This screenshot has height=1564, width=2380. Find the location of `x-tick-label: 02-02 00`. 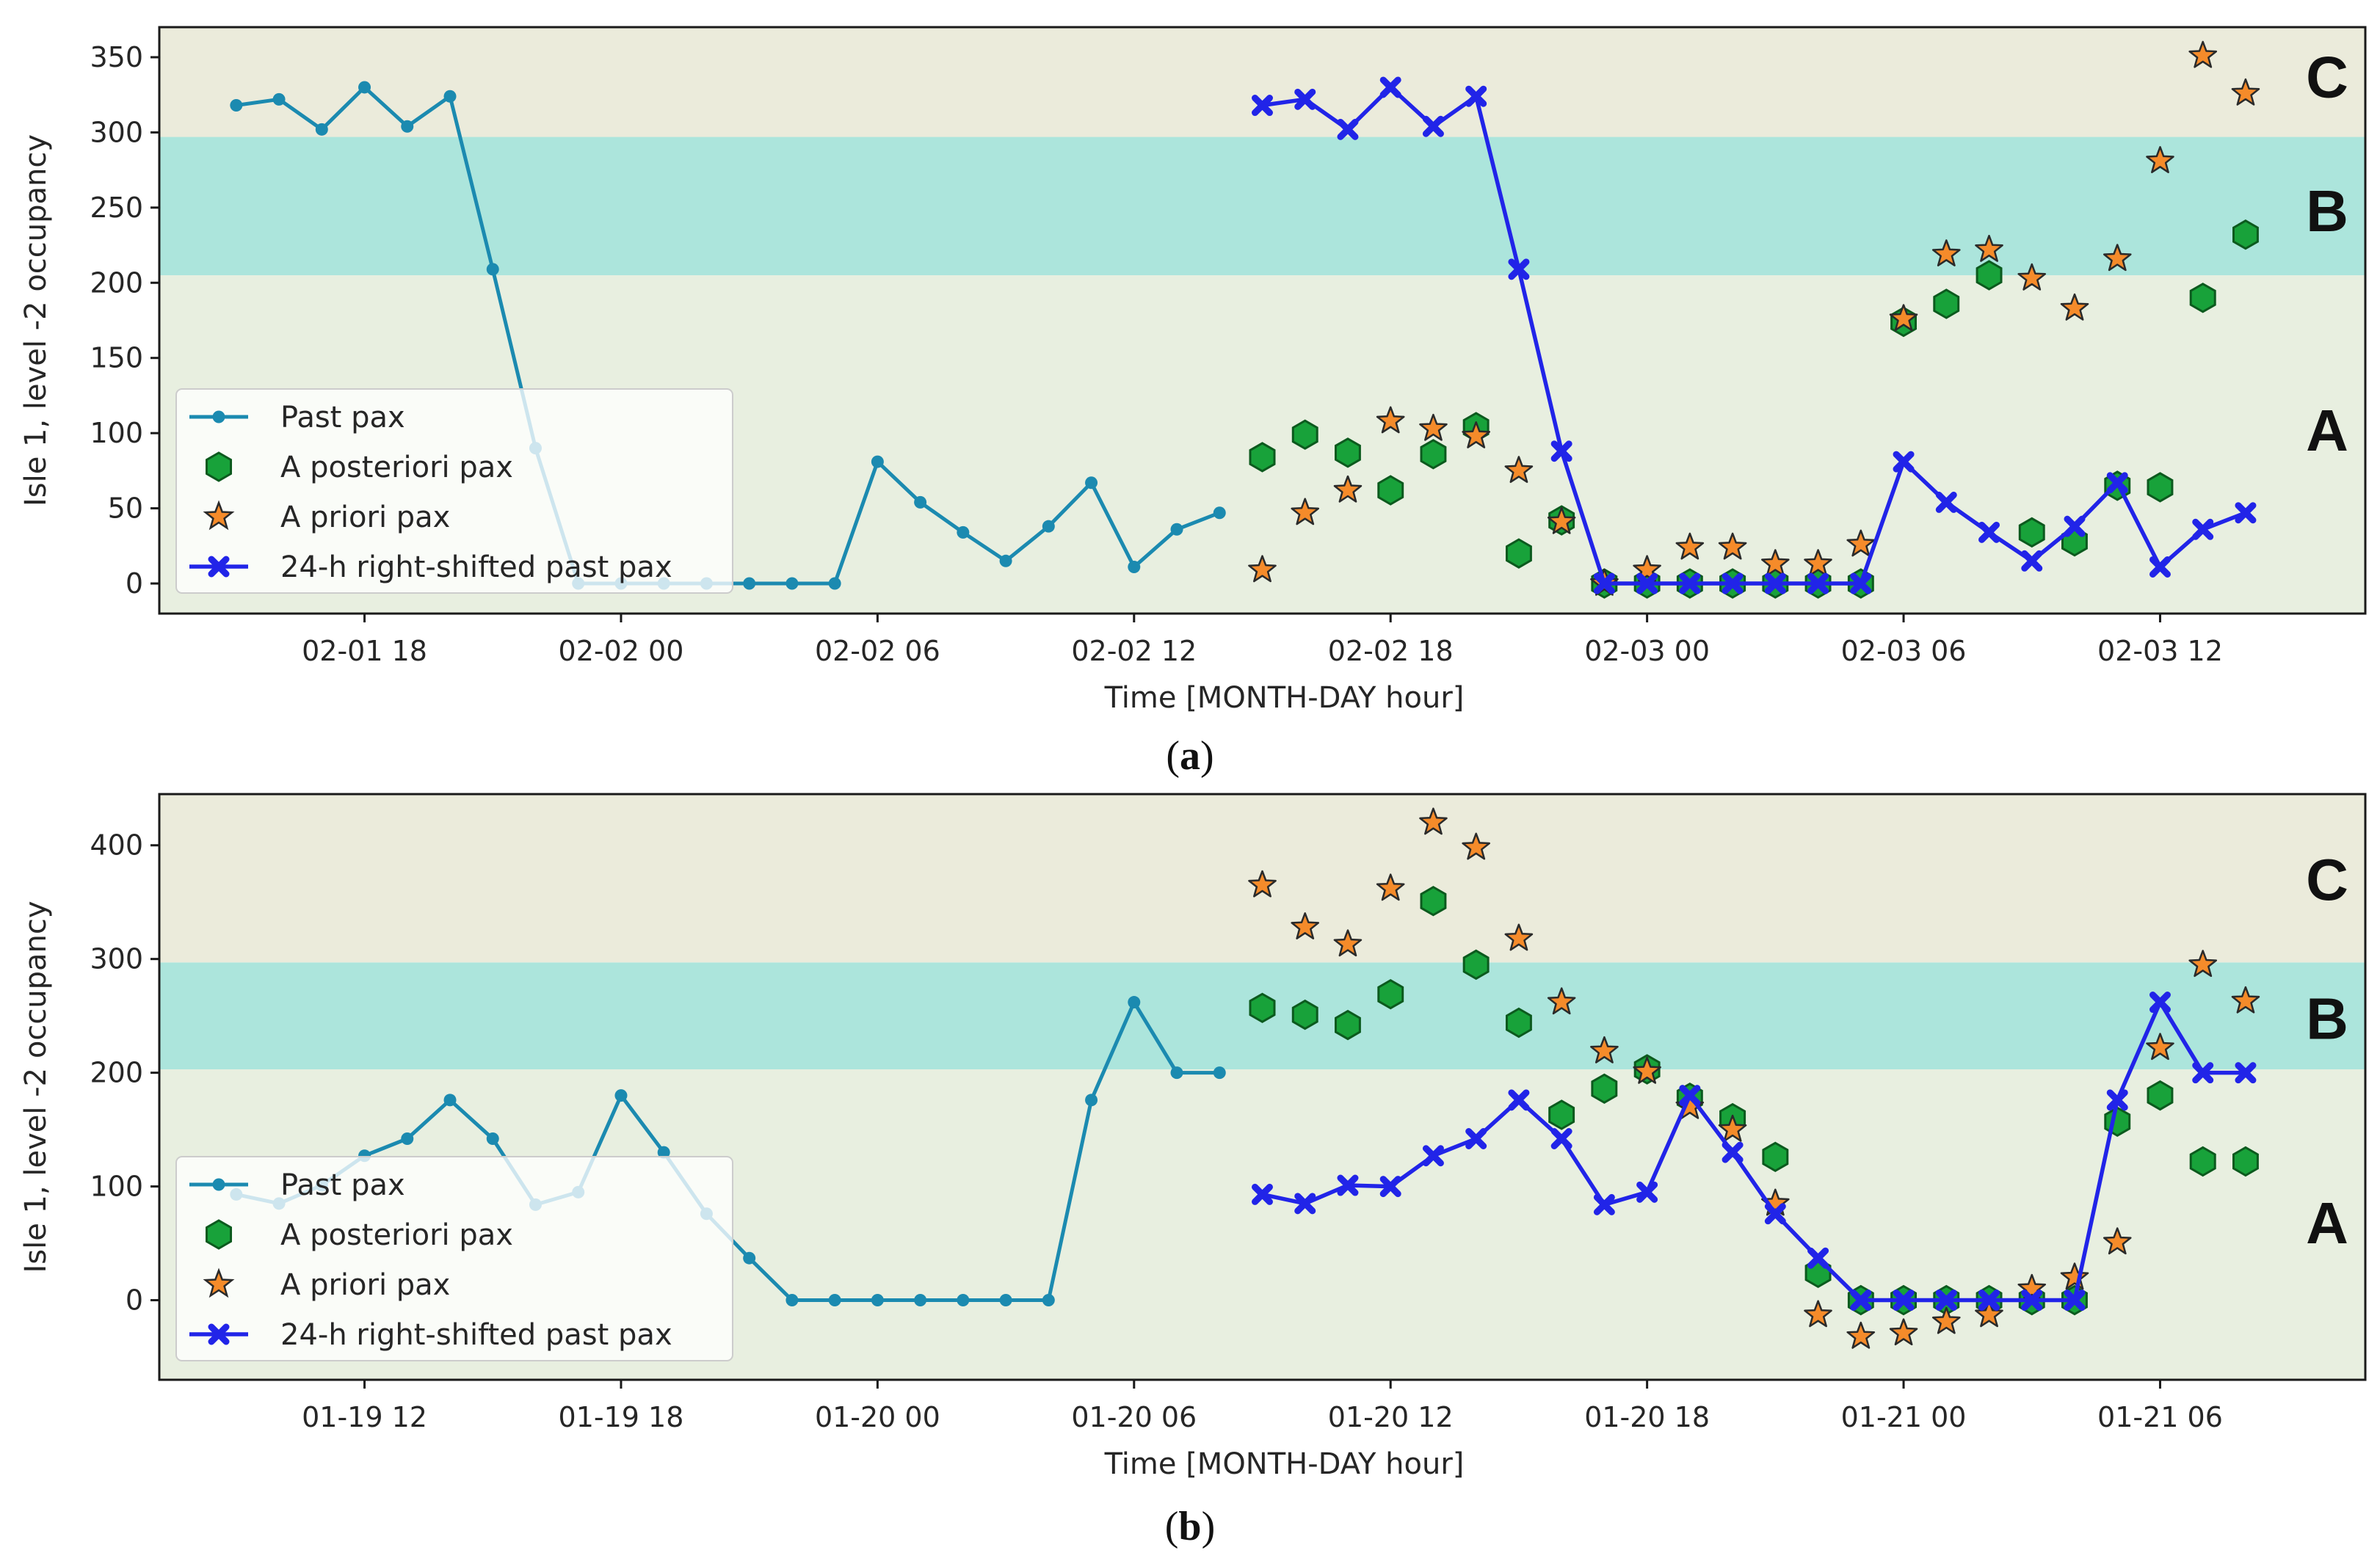

x-tick-label: 02-02 00 is located at coordinates (621, 651).